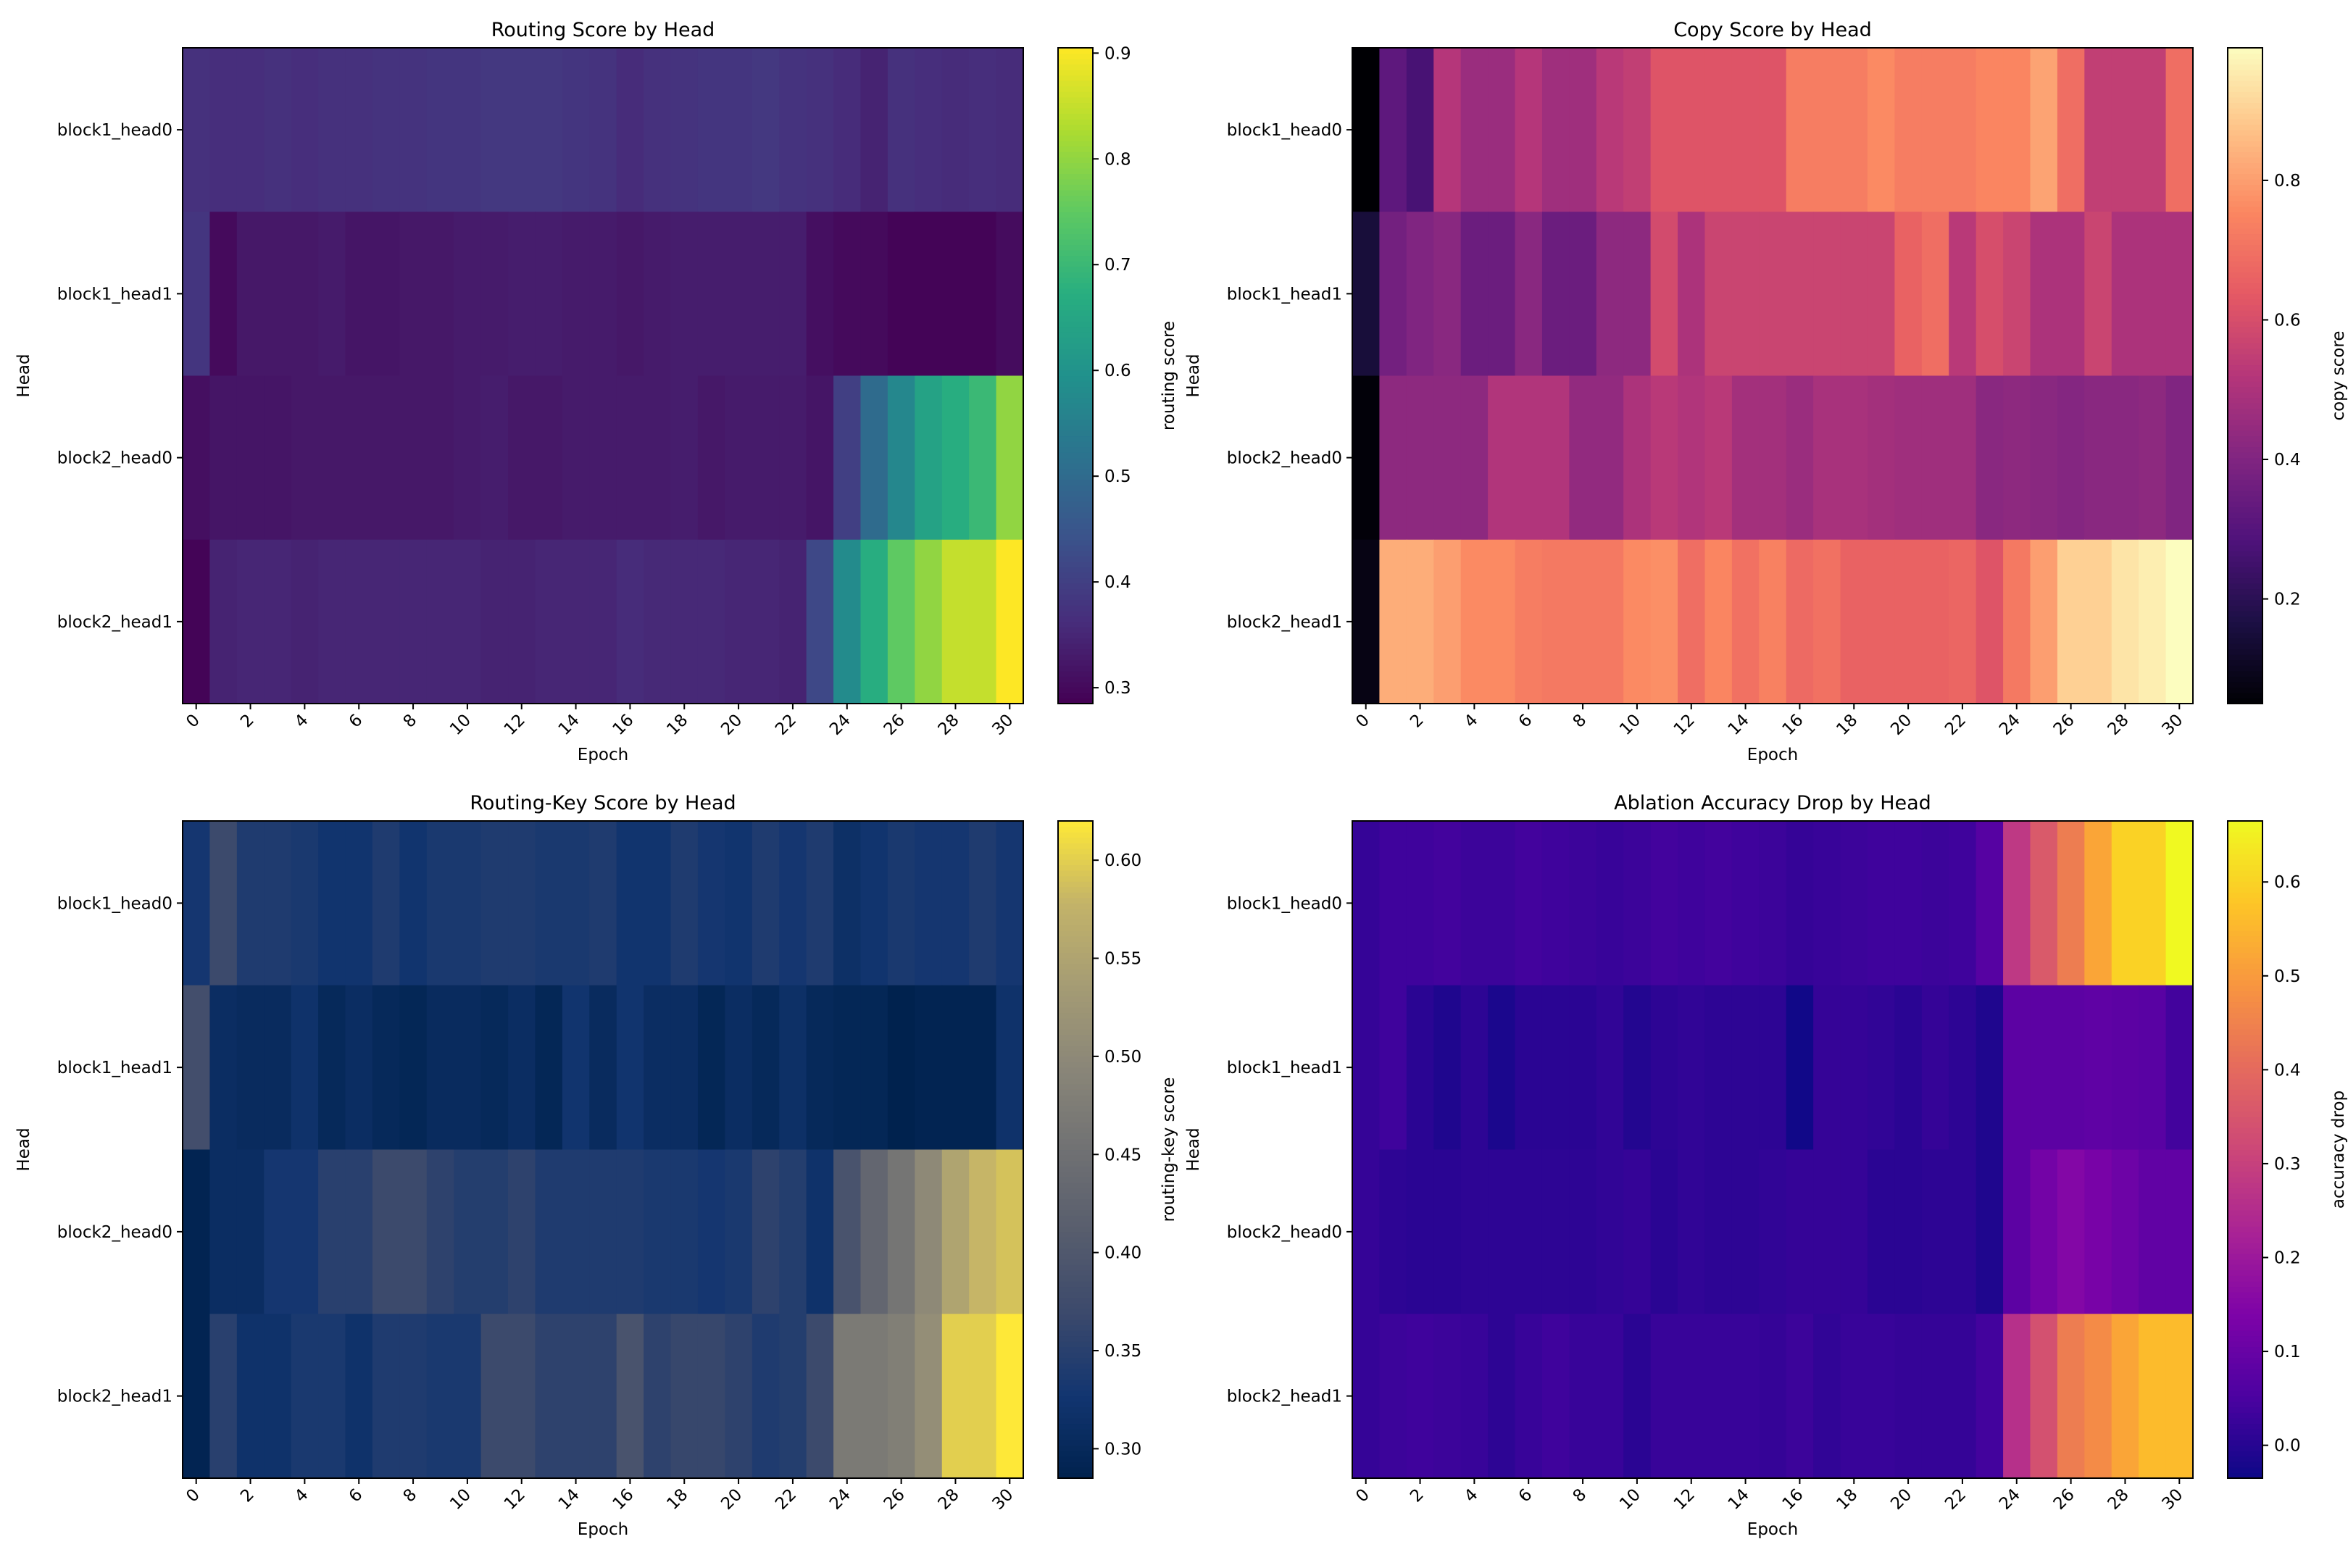  What do you see at coordinates (2287, 1070) in the screenshot?
I see `colorbar-tick-label: 0.4` at bounding box center [2287, 1070].